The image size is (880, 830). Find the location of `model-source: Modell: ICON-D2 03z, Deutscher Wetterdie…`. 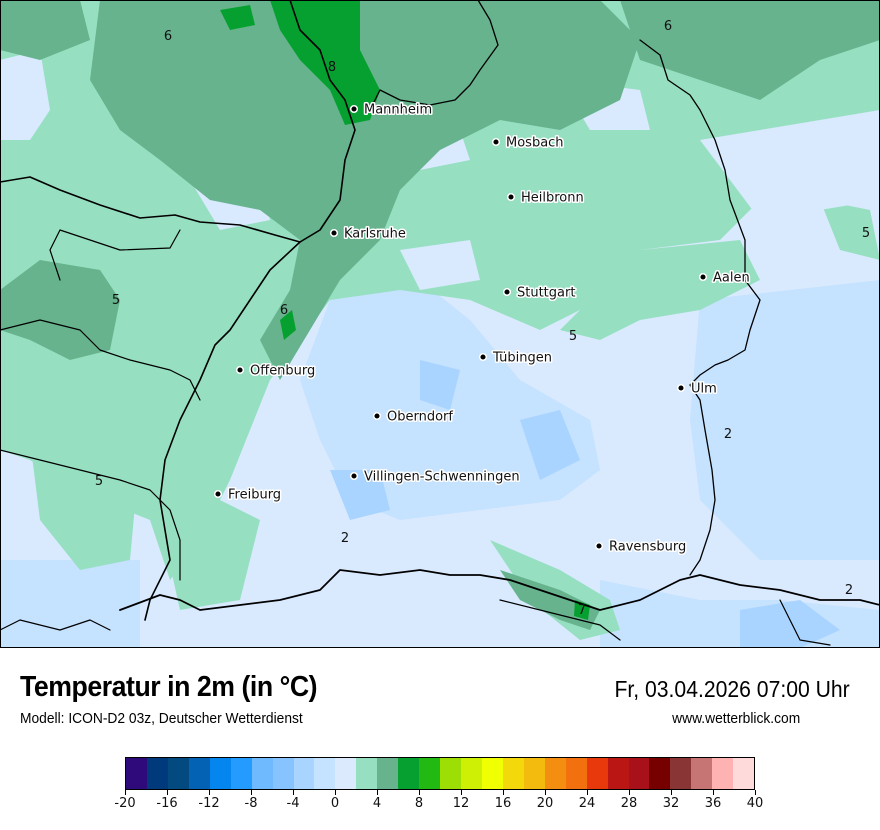

model-source: Modell: ICON-D2 03z, Deutscher Wetterdie… is located at coordinates (161, 718).